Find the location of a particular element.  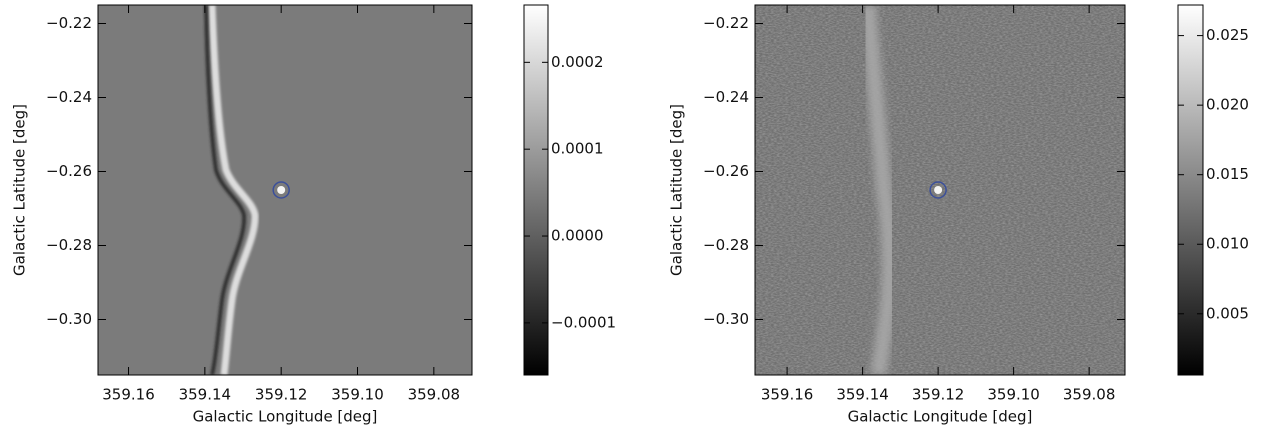

colorbar-tick-label: 0.025 is located at coordinates (1227, 35).